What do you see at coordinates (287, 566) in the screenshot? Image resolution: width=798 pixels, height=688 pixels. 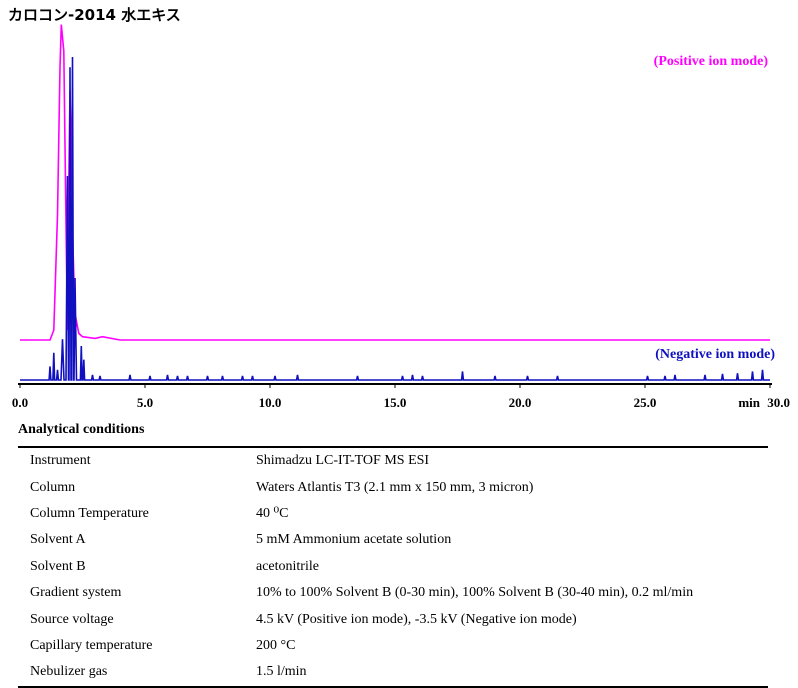 I see `condition-value: acetonitrile` at bounding box center [287, 566].